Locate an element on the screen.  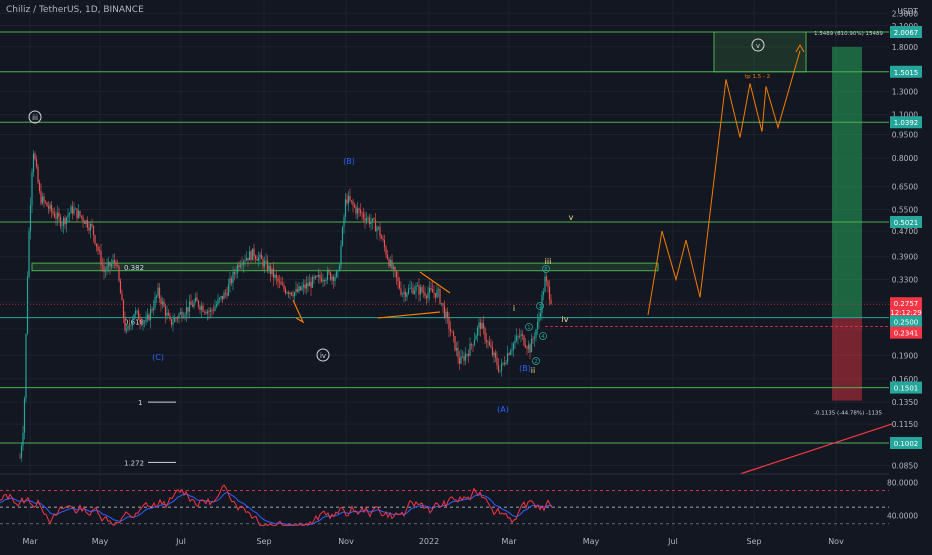
time-tick: May is located at coordinates (591, 541).